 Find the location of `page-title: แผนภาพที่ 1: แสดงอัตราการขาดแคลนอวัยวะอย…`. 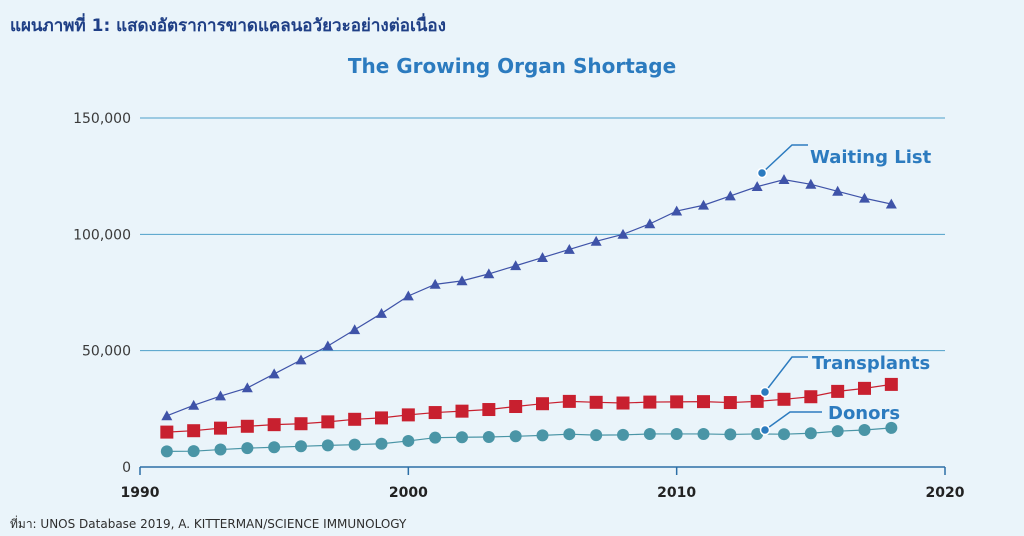

page-title: แผนภาพที่ 1: แสดงอัตราการขาดแคลนอวัยวะอย… is located at coordinates (228, 26).